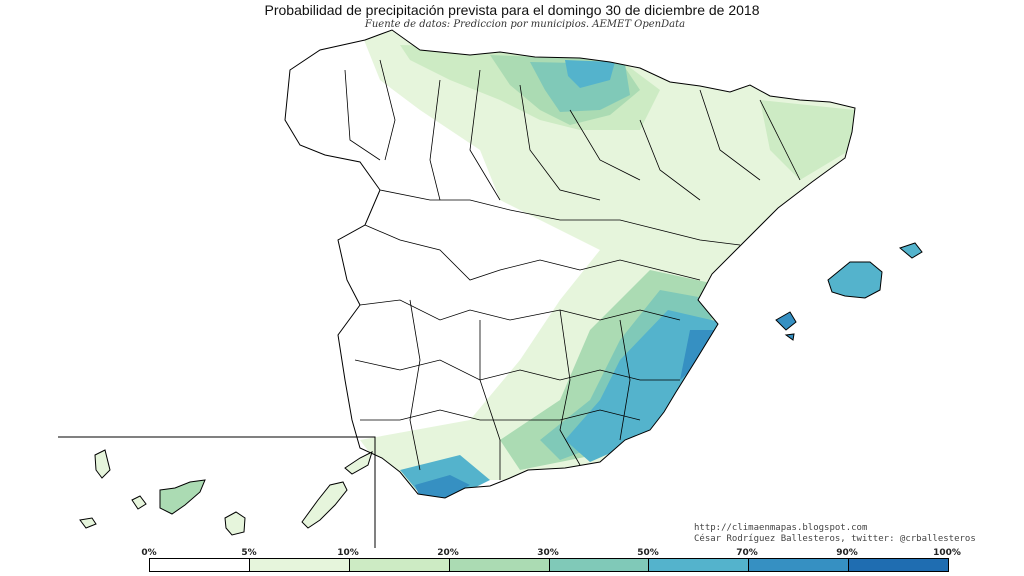  I want to click on legend-label-0: 0%, so click(149, 553).